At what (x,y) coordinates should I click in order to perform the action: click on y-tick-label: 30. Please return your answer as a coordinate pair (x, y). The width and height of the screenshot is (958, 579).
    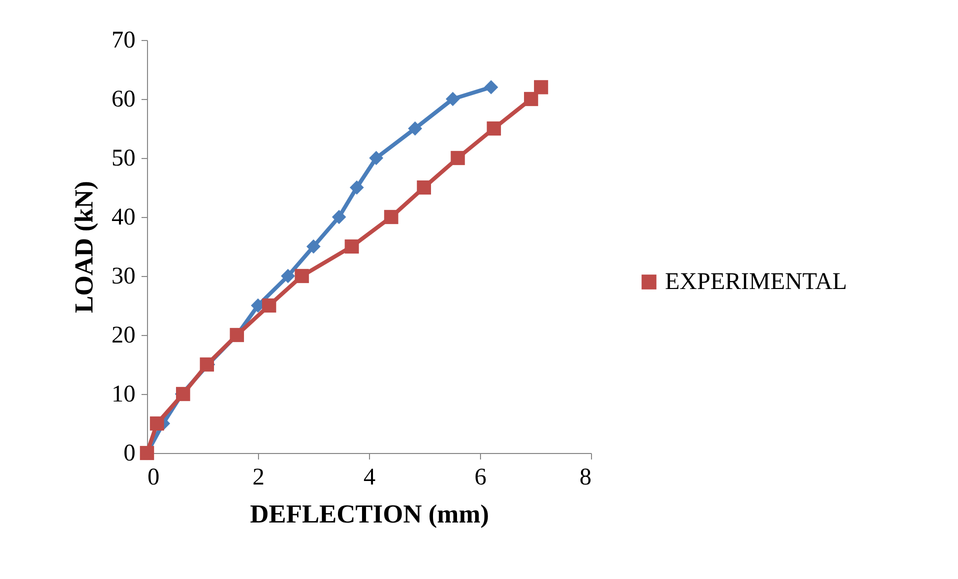
    Looking at the image, I should click on (124, 277).